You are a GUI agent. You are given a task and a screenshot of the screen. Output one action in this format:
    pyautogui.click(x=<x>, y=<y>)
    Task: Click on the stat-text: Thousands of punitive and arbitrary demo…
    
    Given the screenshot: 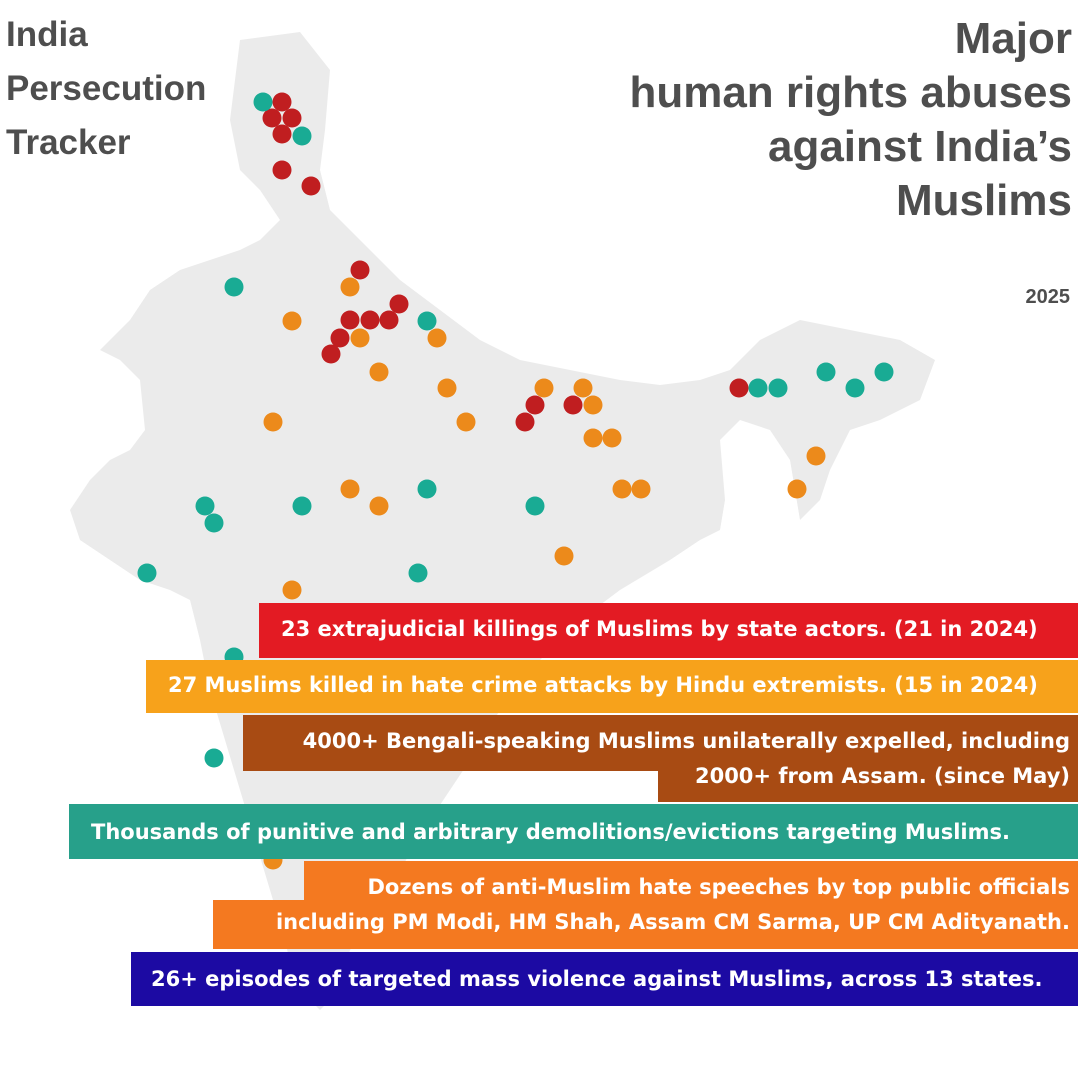 What is the action you would take?
    pyautogui.click(x=550, y=832)
    